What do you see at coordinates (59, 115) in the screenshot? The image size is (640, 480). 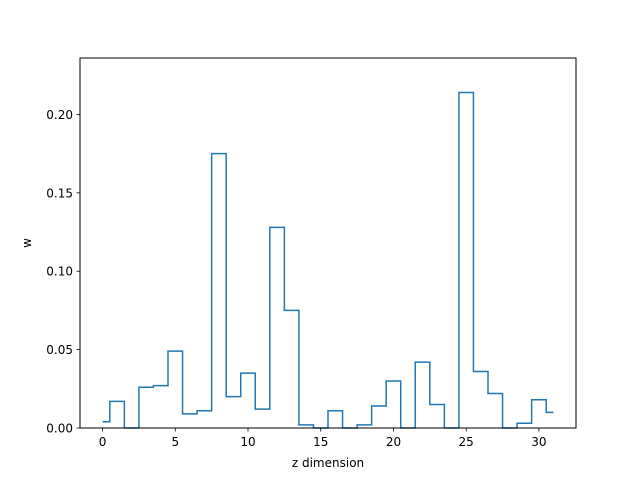 I see `y-tick-label: 0.20` at bounding box center [59, 115].